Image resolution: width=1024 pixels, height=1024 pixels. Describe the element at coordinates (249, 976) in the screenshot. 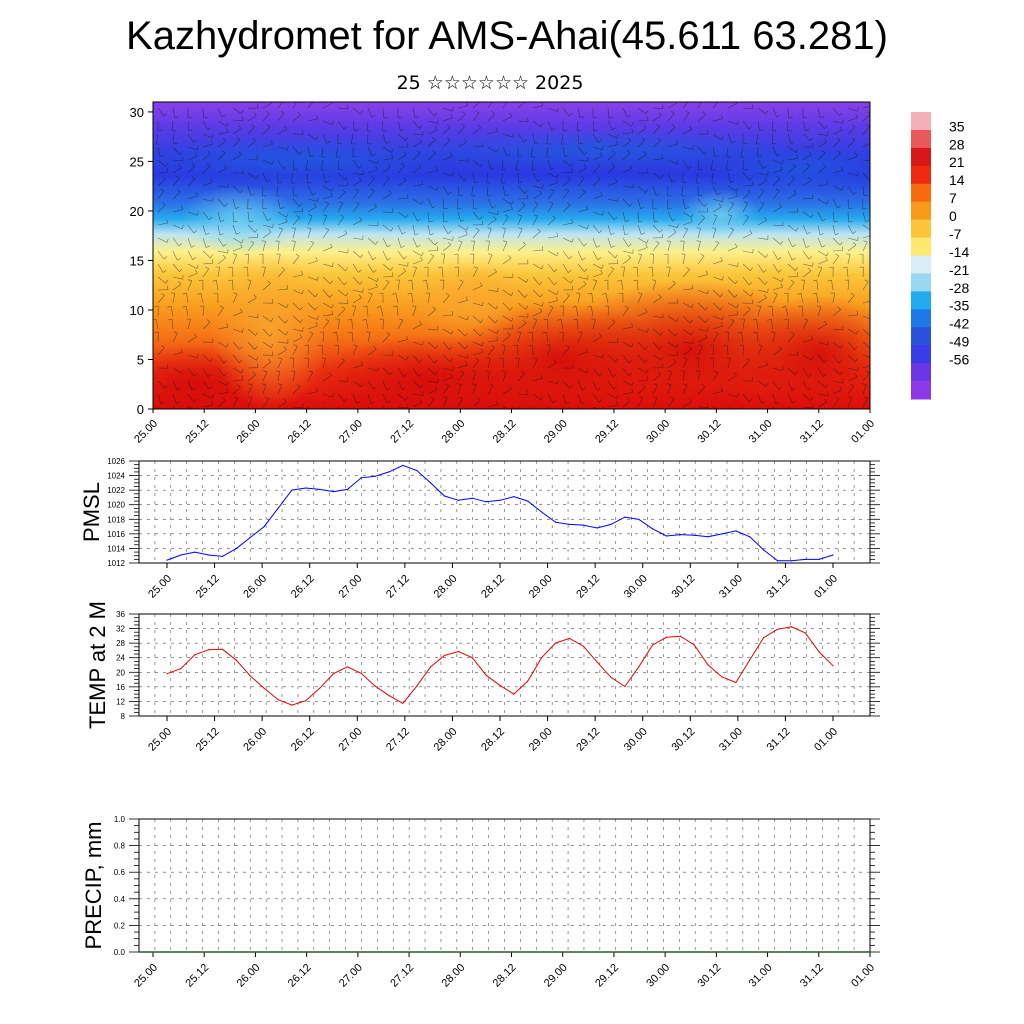

I see `precip-x-tick-label: 26.00` at that location.